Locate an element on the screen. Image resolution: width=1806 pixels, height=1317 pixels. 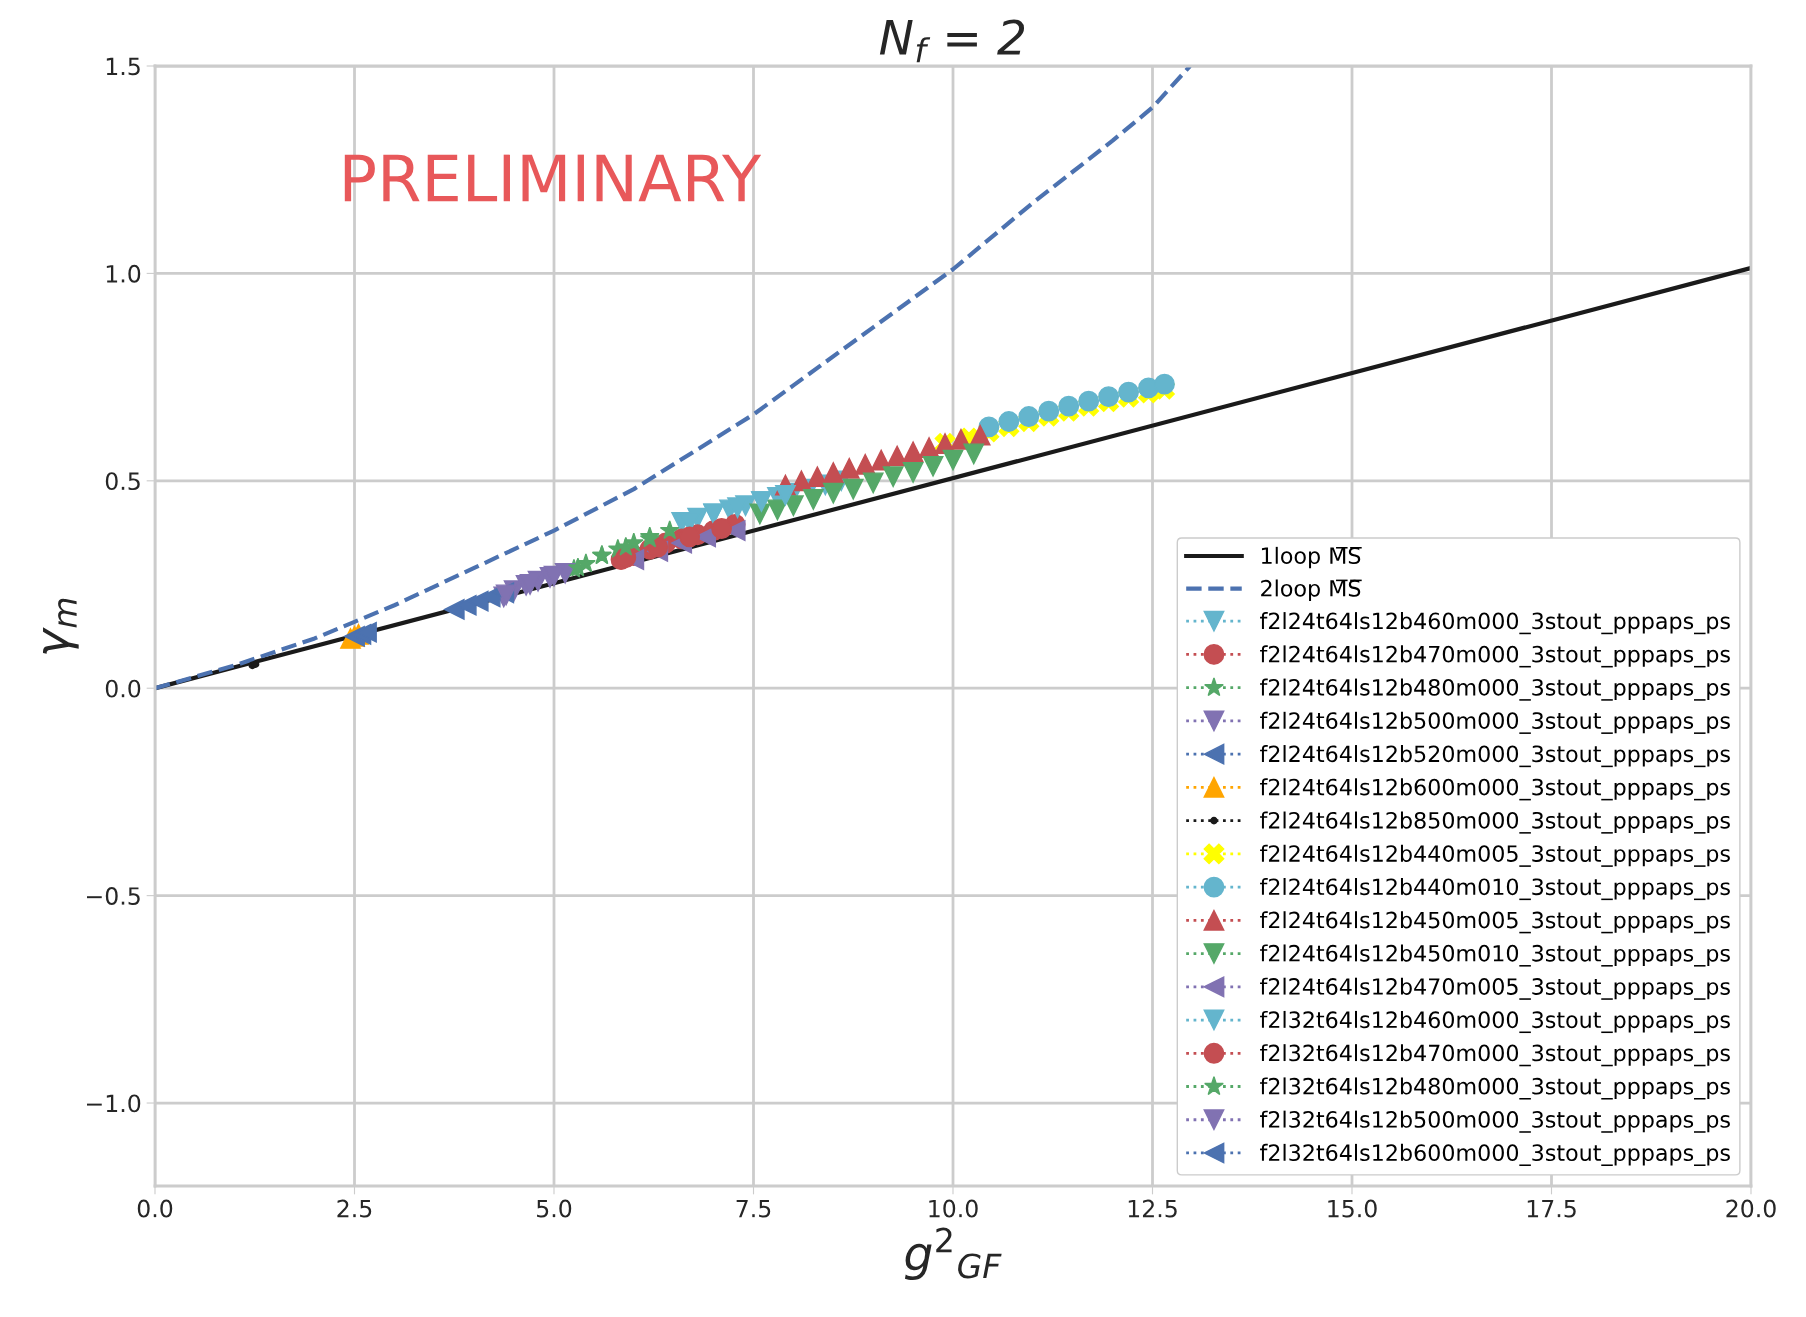
legend-label: 2loop M̅S̅ is located at coordinates (1311, 590).